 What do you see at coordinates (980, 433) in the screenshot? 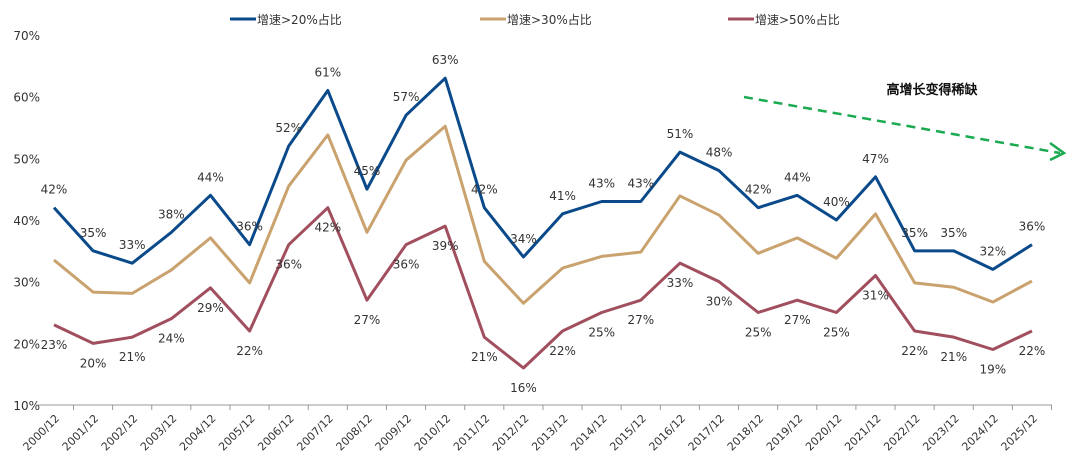
I see `x-tick-label: 2024/12` at bounding box center [980, 433].